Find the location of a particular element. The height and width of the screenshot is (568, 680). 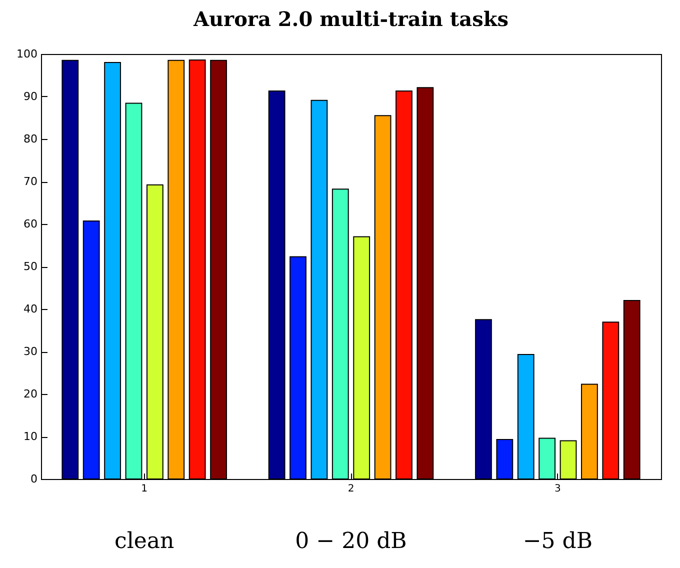

y-tick-label: 80 is located at coordinates (31, 139).